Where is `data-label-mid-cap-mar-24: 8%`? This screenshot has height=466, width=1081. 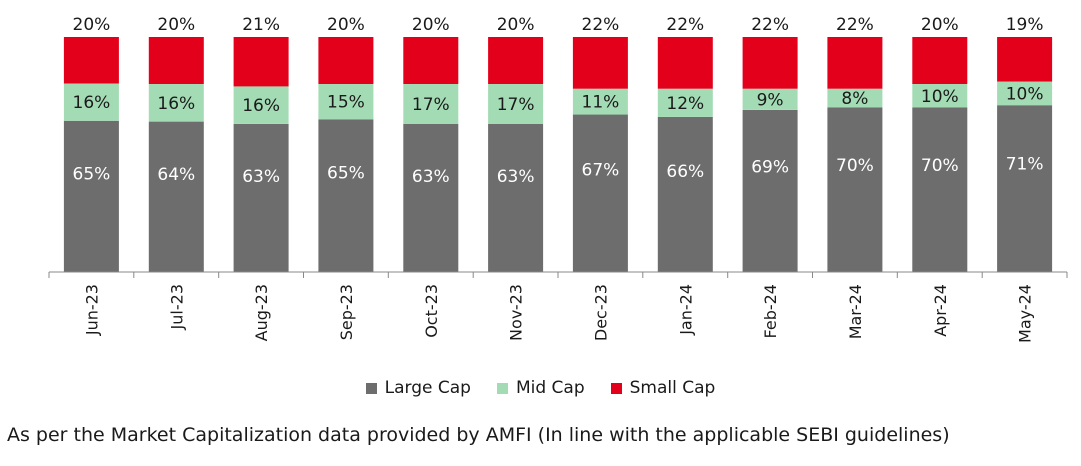
data-label-mid-cap-mar-24: 8% is located at coordinates (854, 99).